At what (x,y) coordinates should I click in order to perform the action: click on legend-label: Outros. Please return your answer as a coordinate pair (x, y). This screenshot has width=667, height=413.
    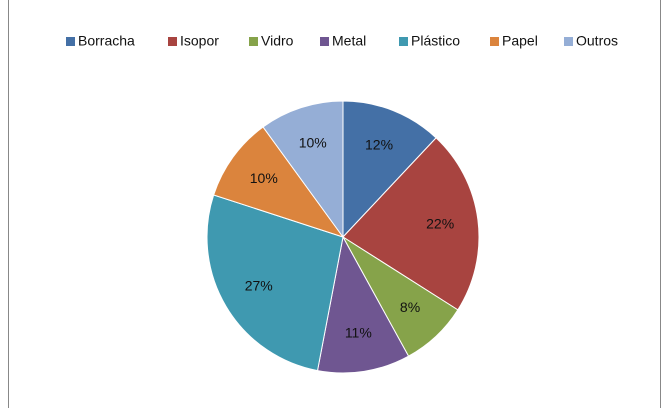
    Looking at the image, I should click on (597, 41).